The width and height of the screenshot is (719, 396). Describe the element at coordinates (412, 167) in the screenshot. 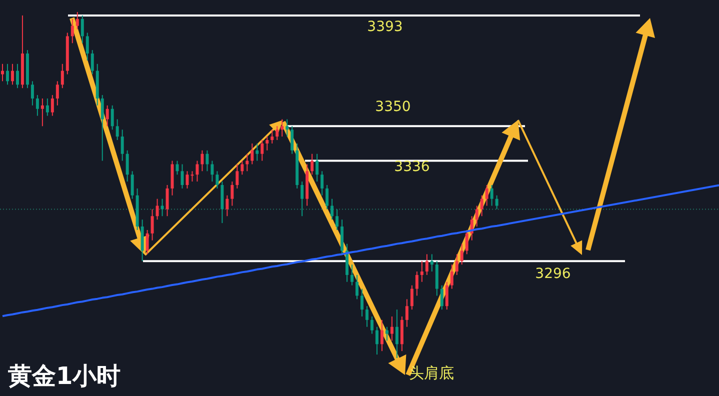

I see `annotation: 3336` at that location.